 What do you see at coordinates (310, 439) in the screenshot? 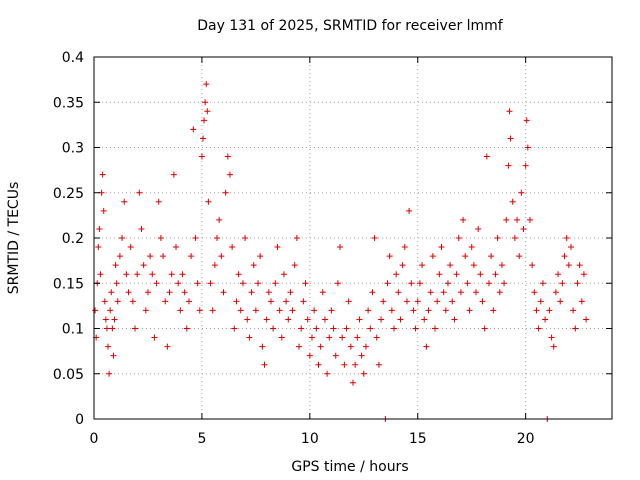
I see `x-tick-label: 10` at bounding box center [310, 439].